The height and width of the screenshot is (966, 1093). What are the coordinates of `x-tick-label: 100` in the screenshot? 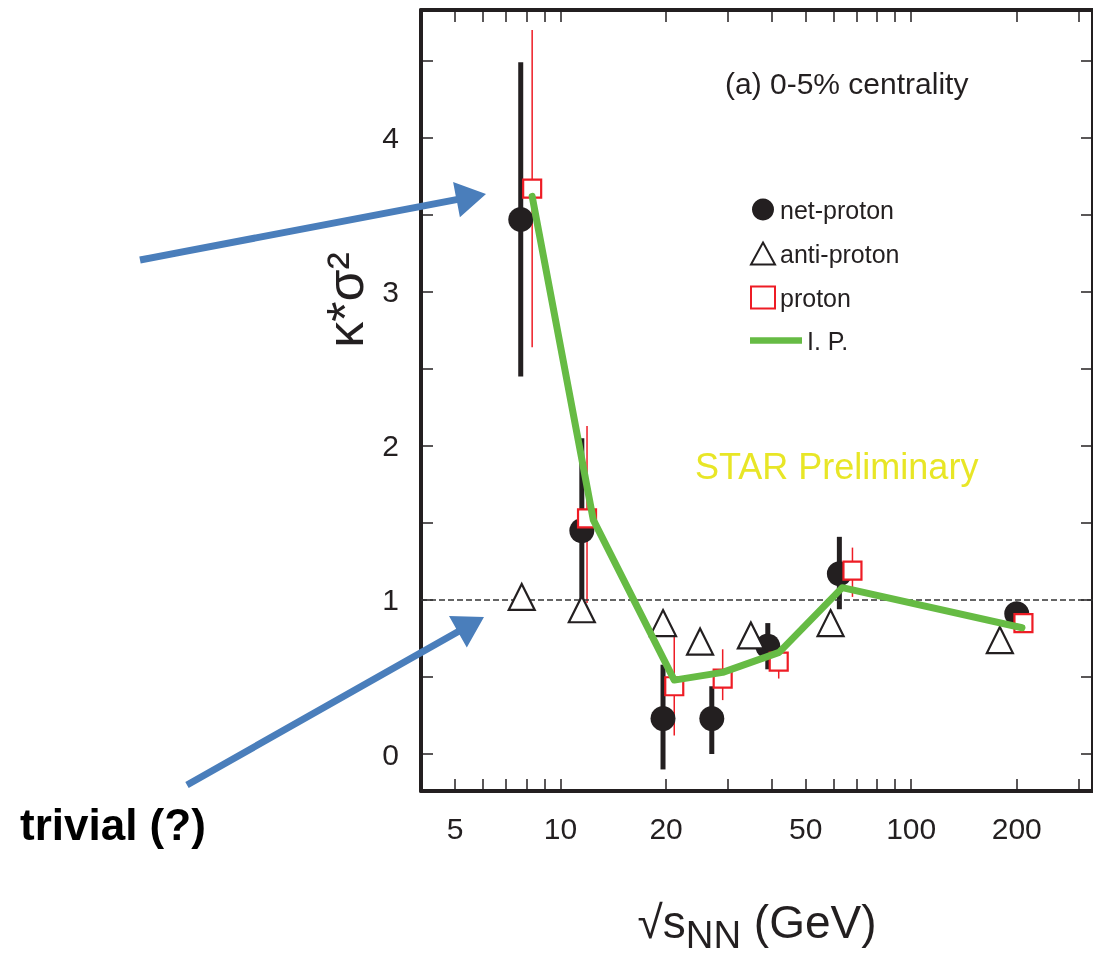 It's located at (911, 828).